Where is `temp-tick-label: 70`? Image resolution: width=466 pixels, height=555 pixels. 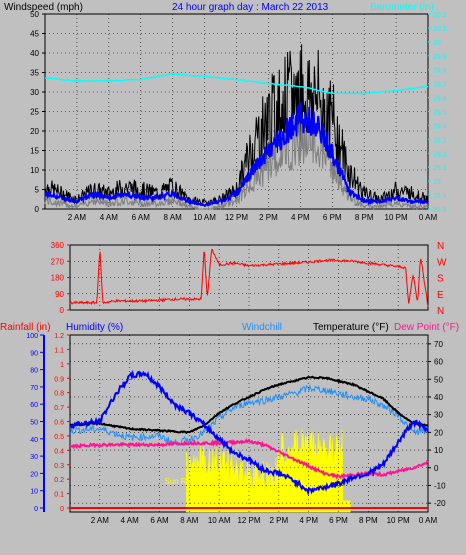
temp-tick-label: 70 is located at coordinates (438, 344).